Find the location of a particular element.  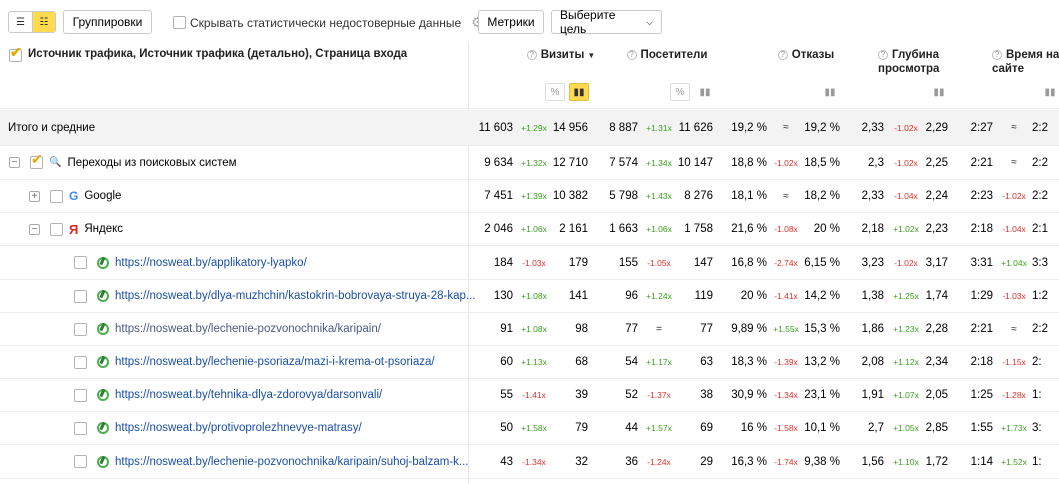

depth-value: 2,7 is located at coordinates (876, 428).